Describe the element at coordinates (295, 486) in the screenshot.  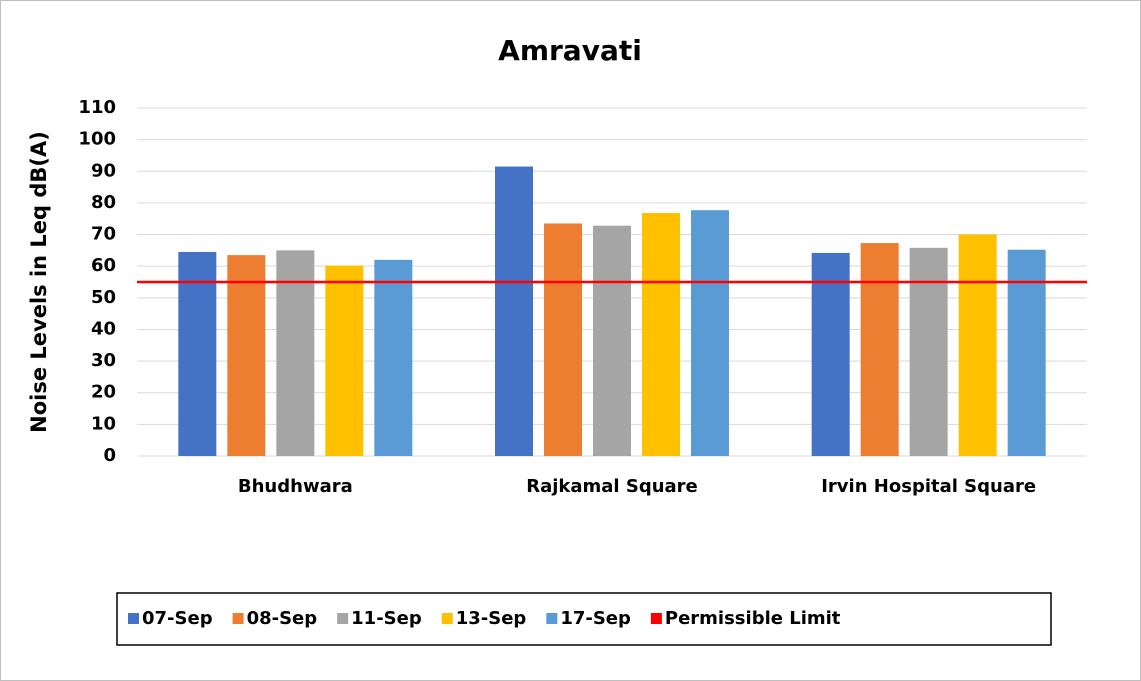
I see `x-tick-label: Bhudhwara` at that location.